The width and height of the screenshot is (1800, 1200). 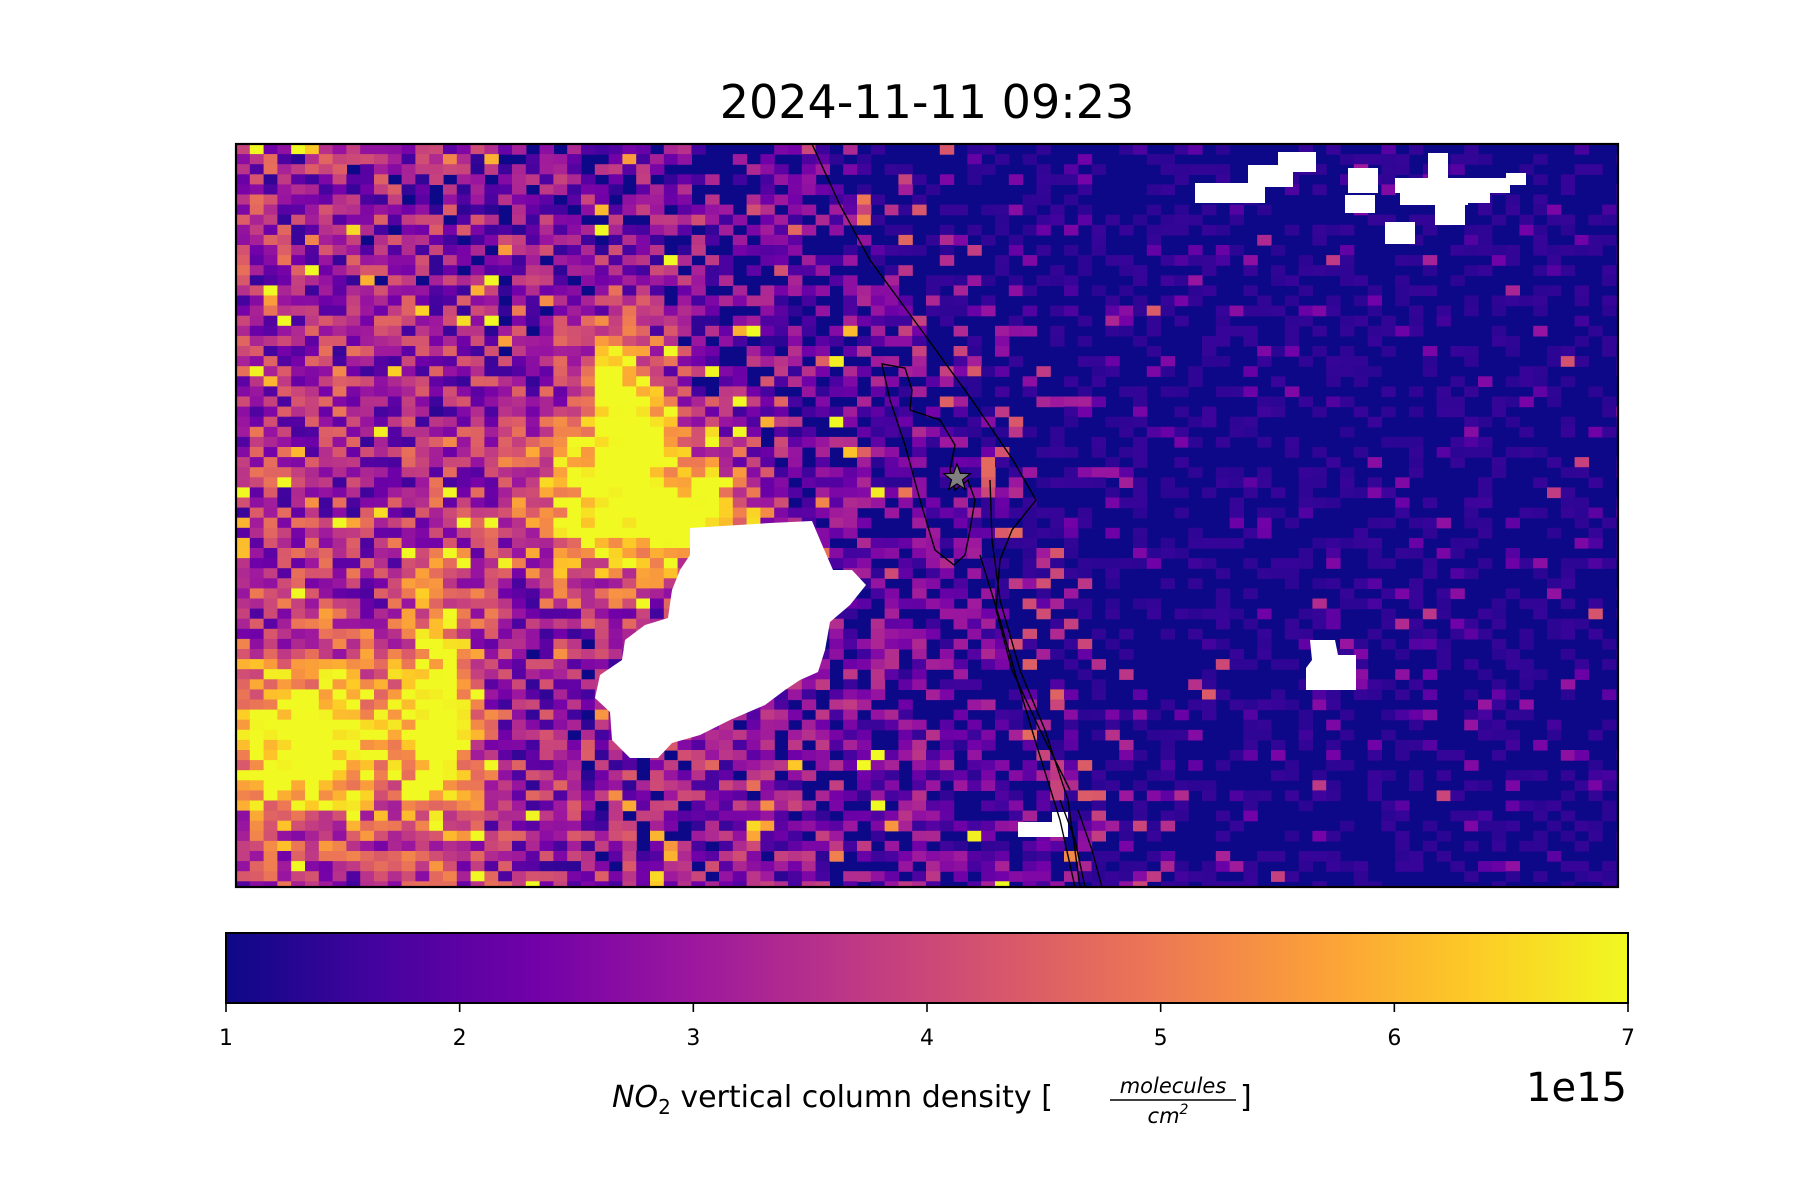 What do you see at coordinates (1516, 179) in the screenshot?
I see `missing-data-region` at bounding box center [1516, 179].